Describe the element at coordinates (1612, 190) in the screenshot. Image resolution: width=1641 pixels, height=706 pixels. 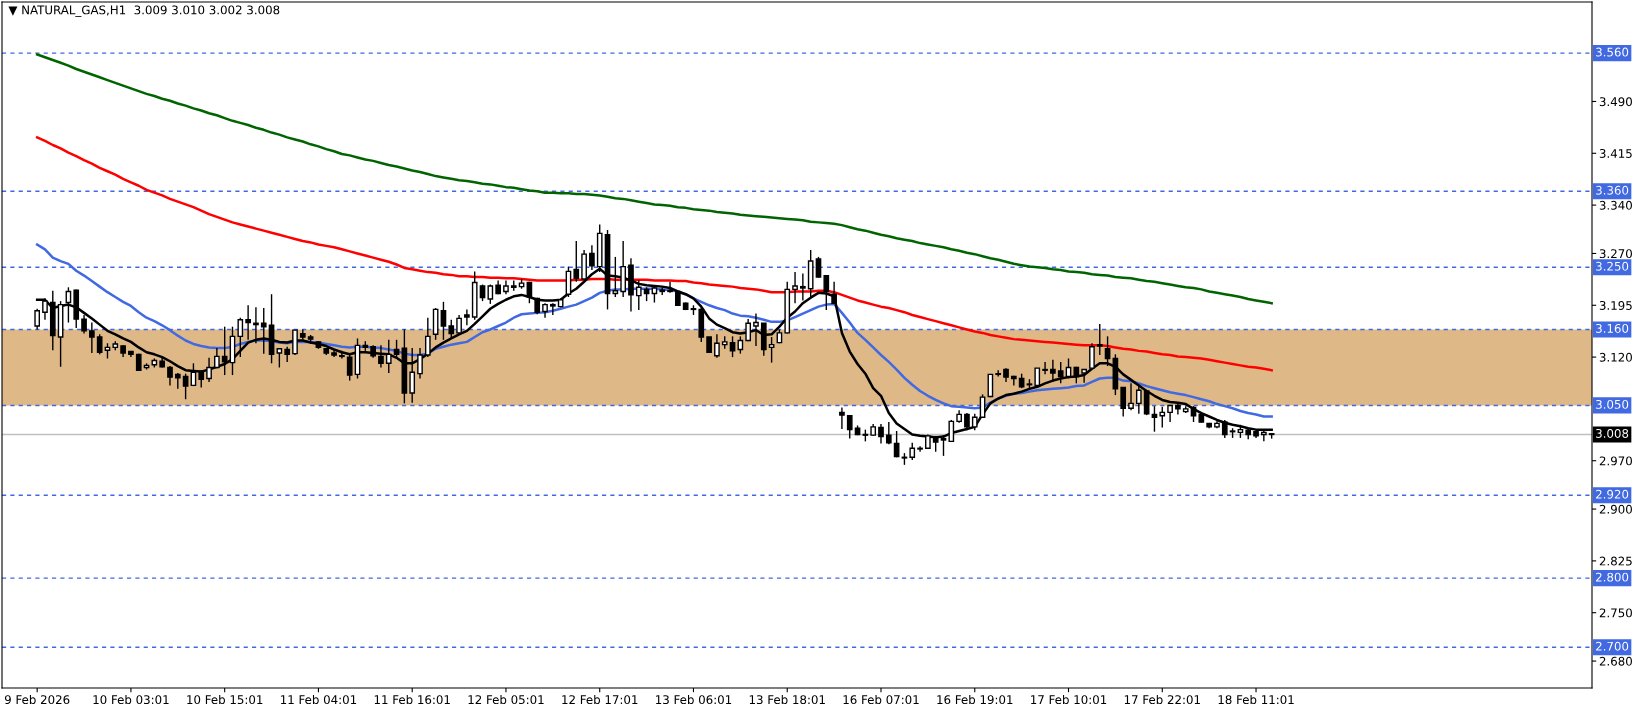
I see `ref-line-label: 3.360` at that location.